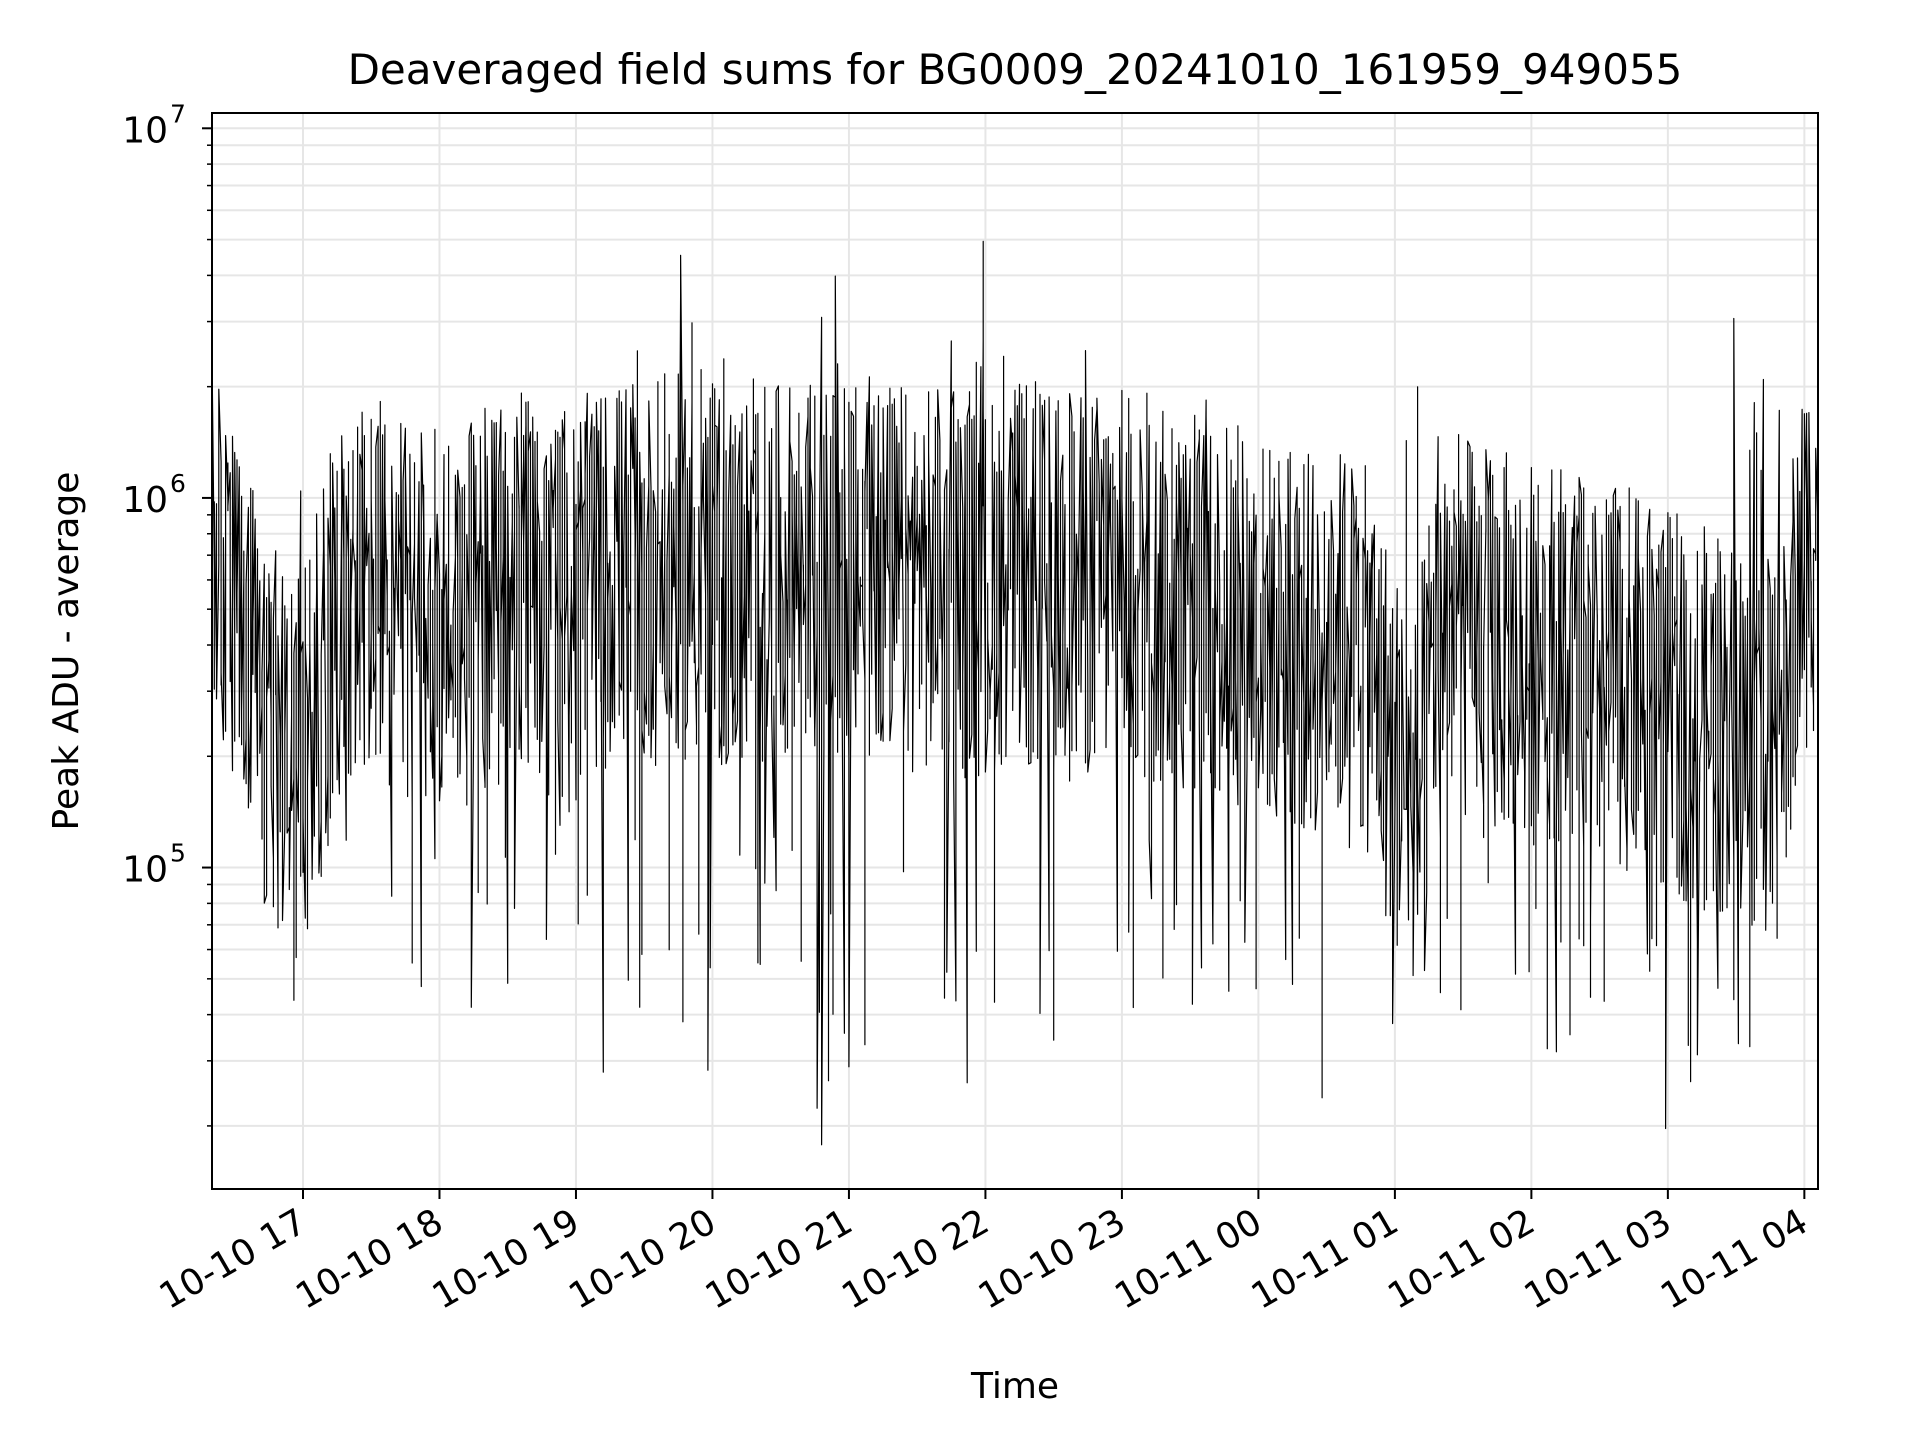  I want to click on y-tick-label-exponent: 6, so click(178, 483).